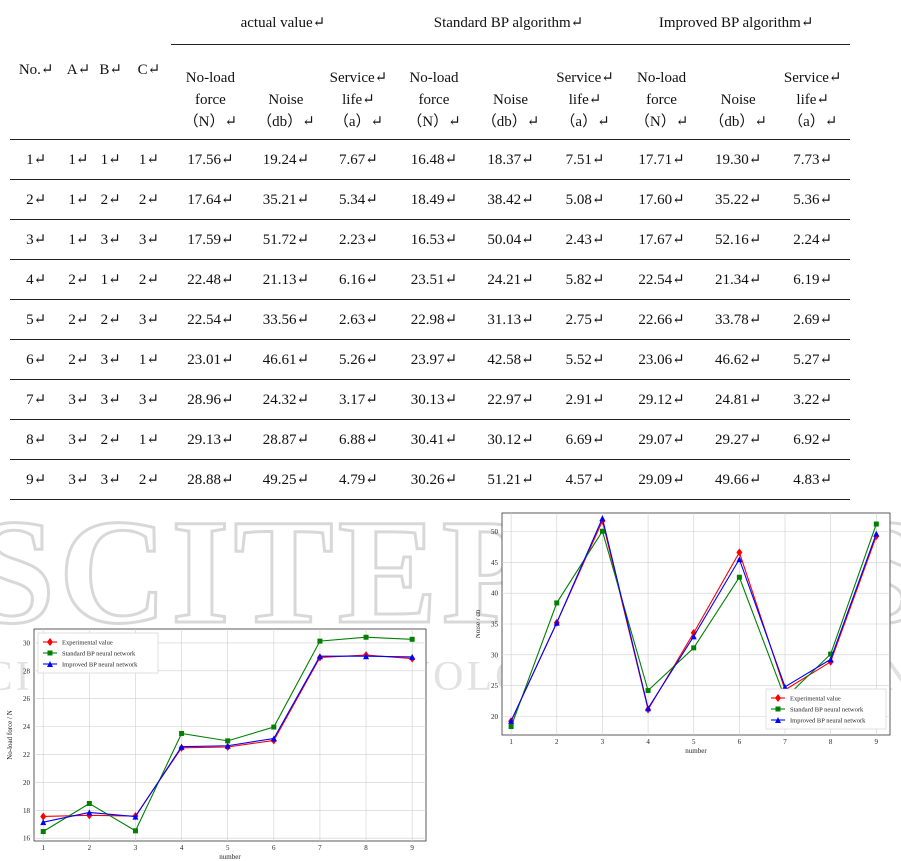 The height and width of the screenshot is (861, 901). I want to click on header-no: No.↵, so click(36, 69).